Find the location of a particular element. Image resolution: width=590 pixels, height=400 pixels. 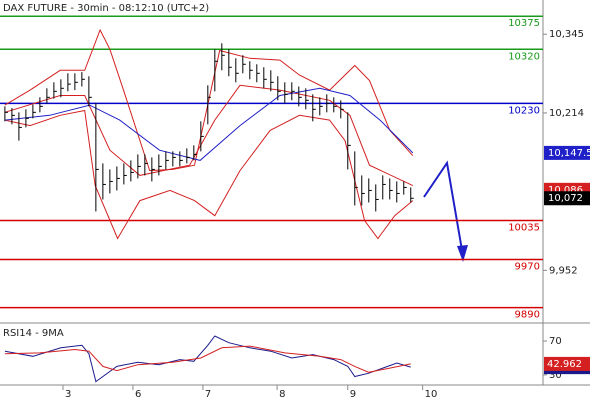

y-tick-label: 10,214 is located at coordinates (566, 113).